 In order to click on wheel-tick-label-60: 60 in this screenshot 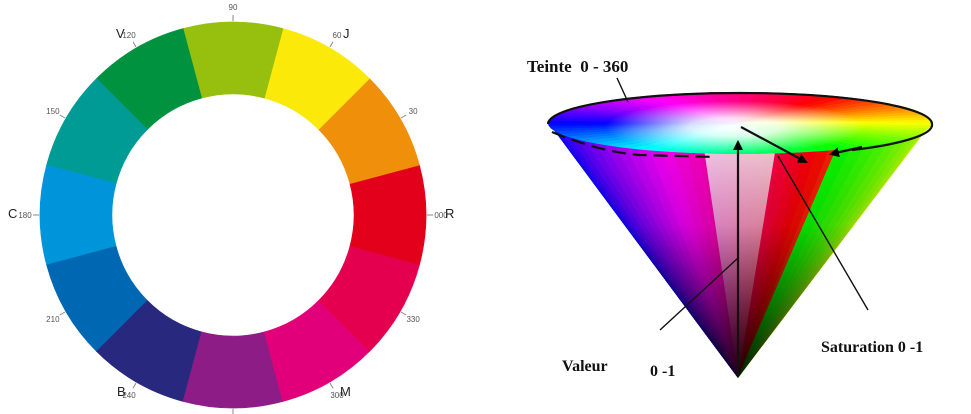, I will do `click(337, 35)`.